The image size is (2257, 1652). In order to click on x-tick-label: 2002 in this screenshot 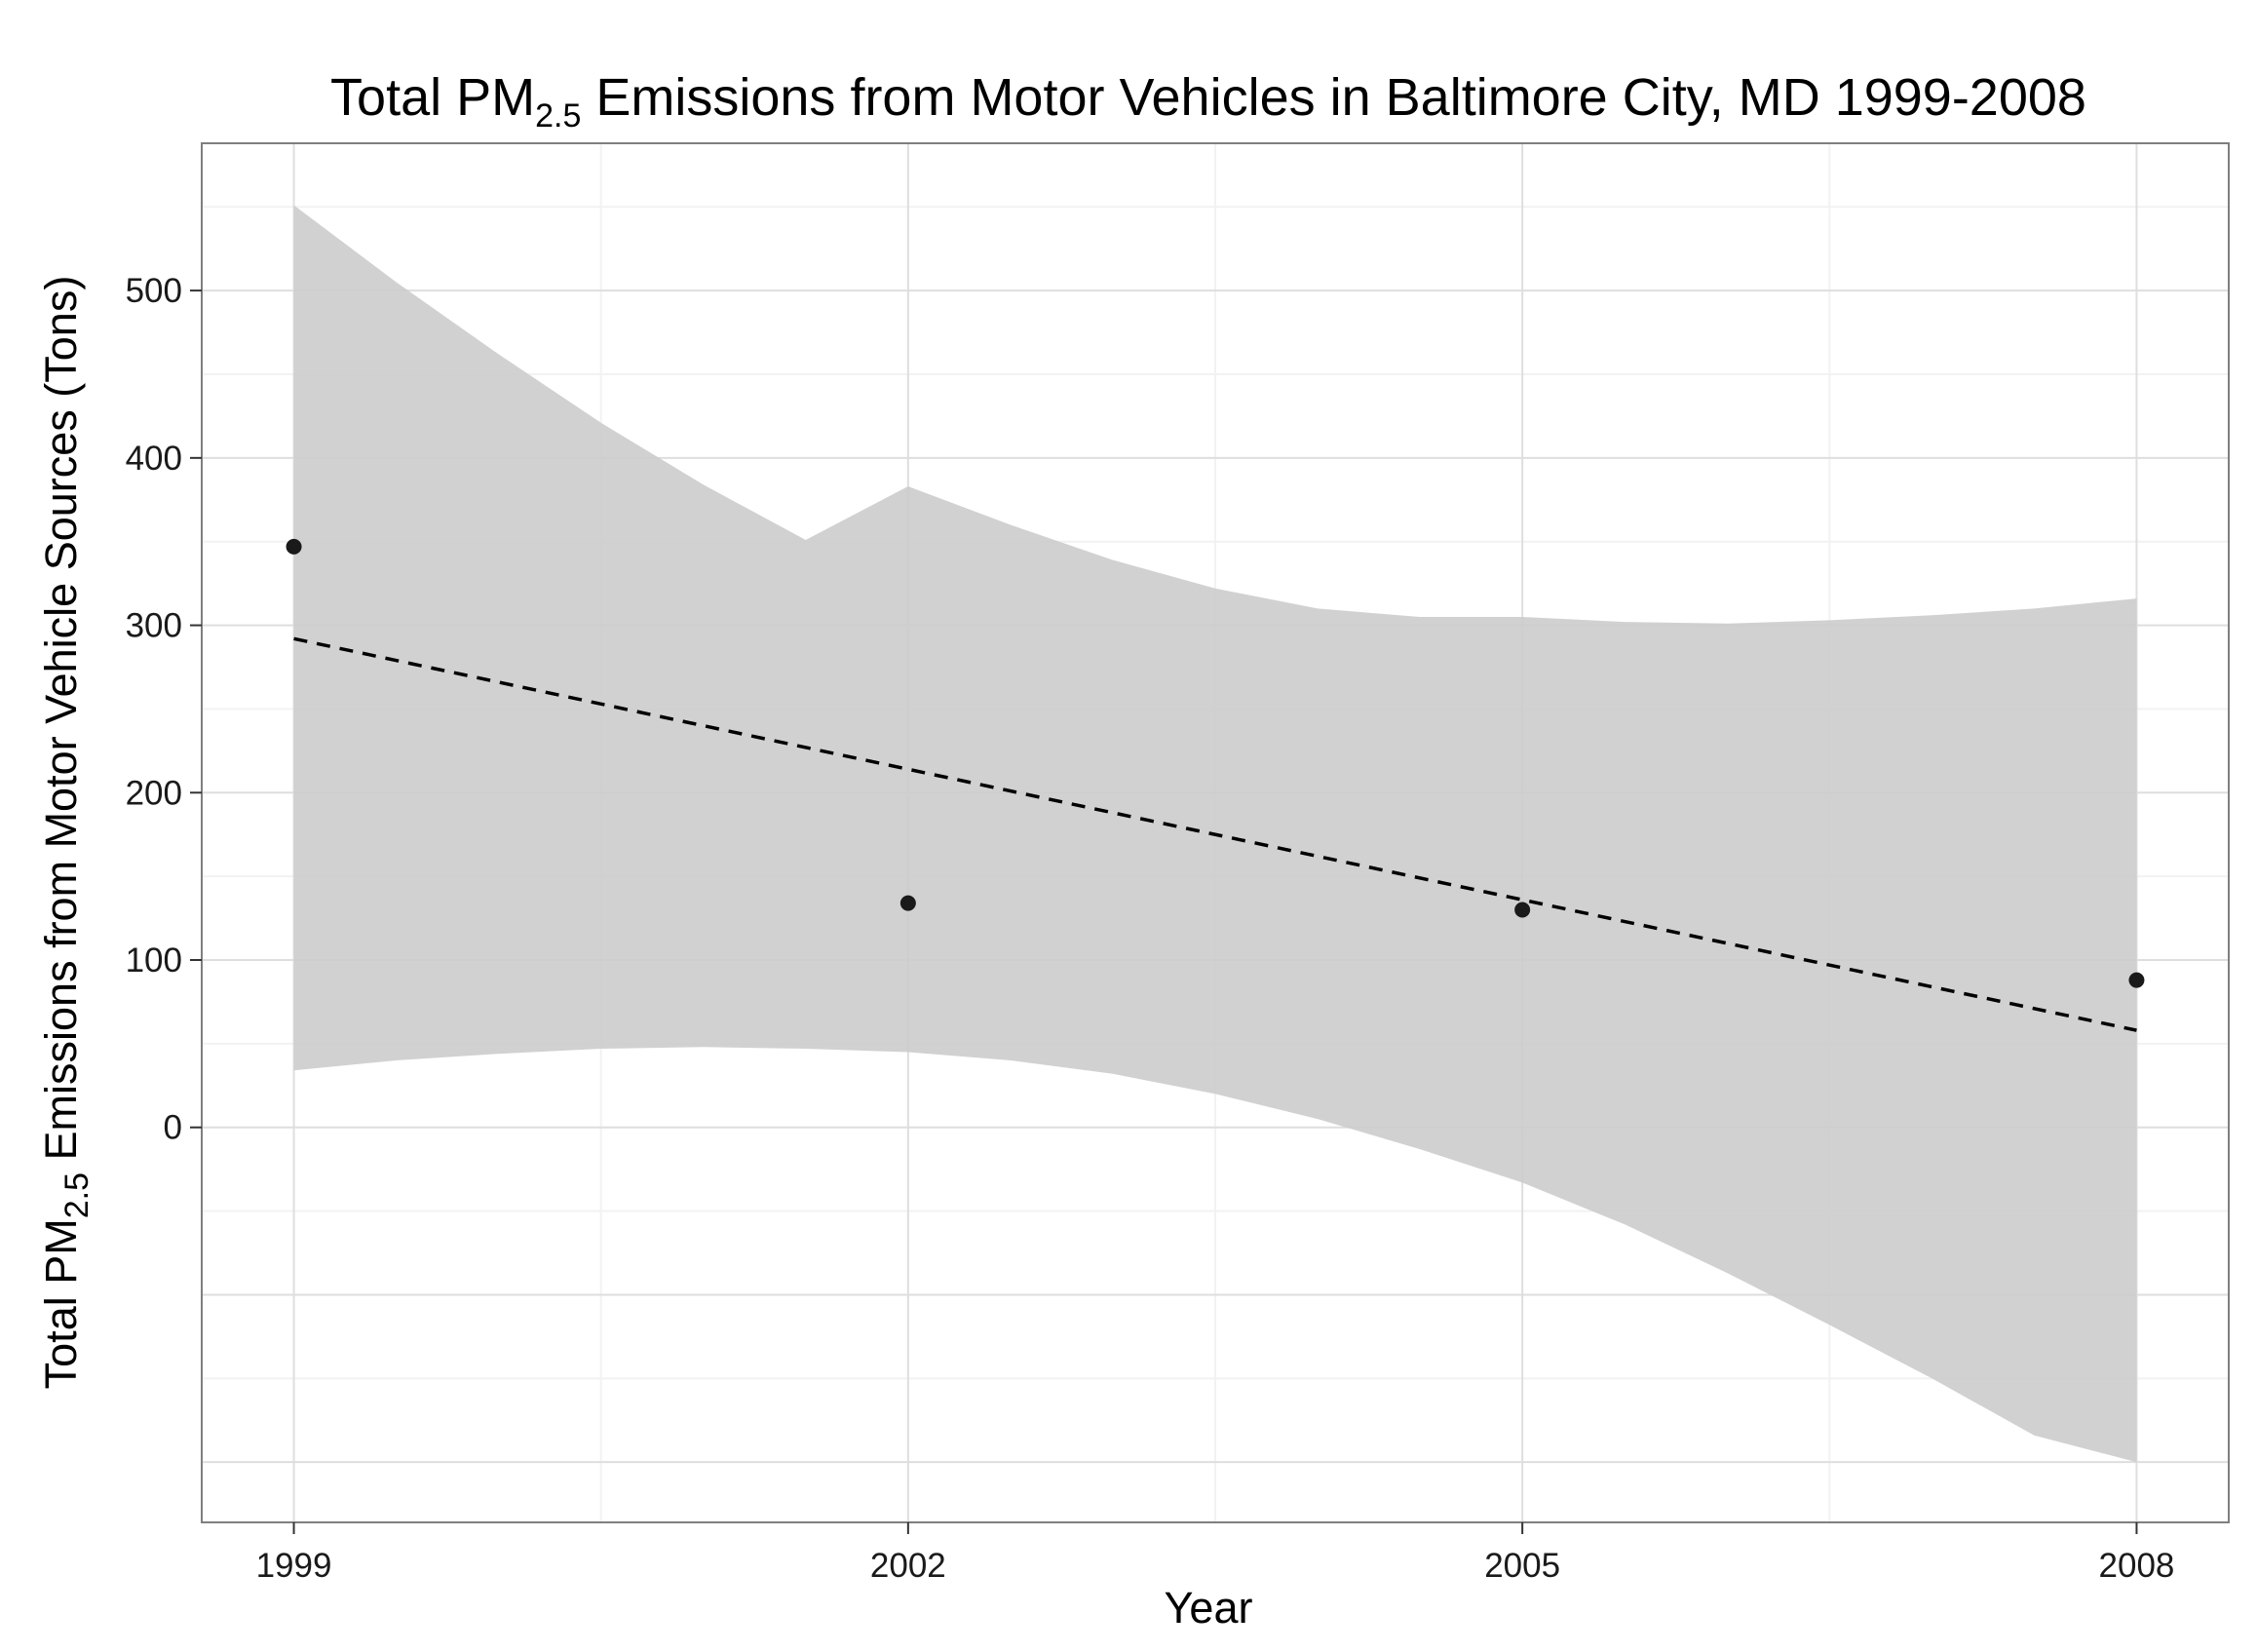, I will do `click(908, 1566)`.